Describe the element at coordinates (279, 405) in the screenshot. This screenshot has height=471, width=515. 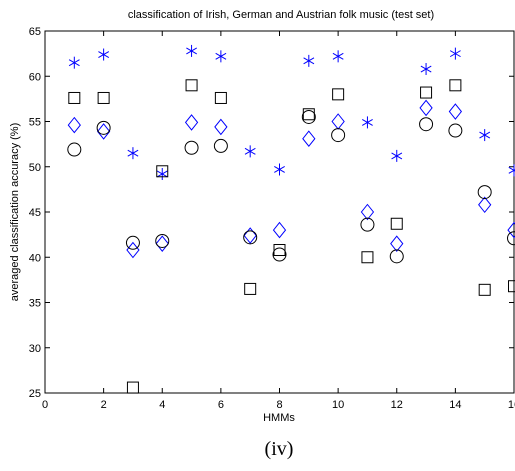
I see `x-tick-label: 8` at that location.